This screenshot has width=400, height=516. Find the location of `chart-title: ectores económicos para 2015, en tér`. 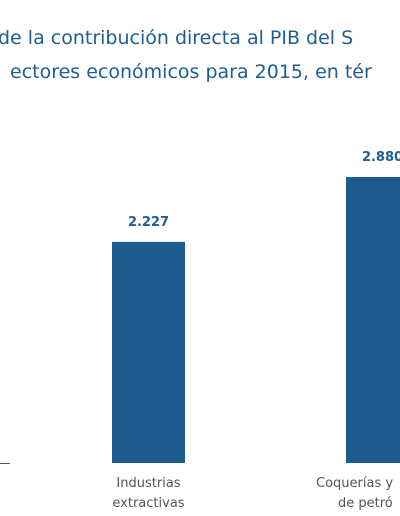

chart-title: ectores económicos para 2015, en tér is located at coordinates (191, 72).